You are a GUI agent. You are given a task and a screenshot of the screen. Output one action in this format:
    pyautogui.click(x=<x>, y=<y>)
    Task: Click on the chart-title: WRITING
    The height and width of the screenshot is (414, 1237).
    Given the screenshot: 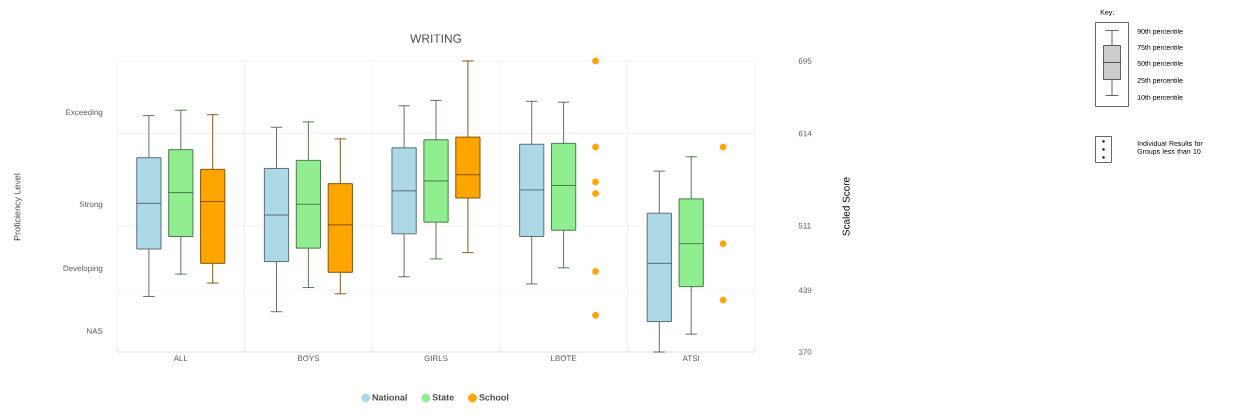 What is the action you would take?
    pyautogui.click(x=436, y=38)
    